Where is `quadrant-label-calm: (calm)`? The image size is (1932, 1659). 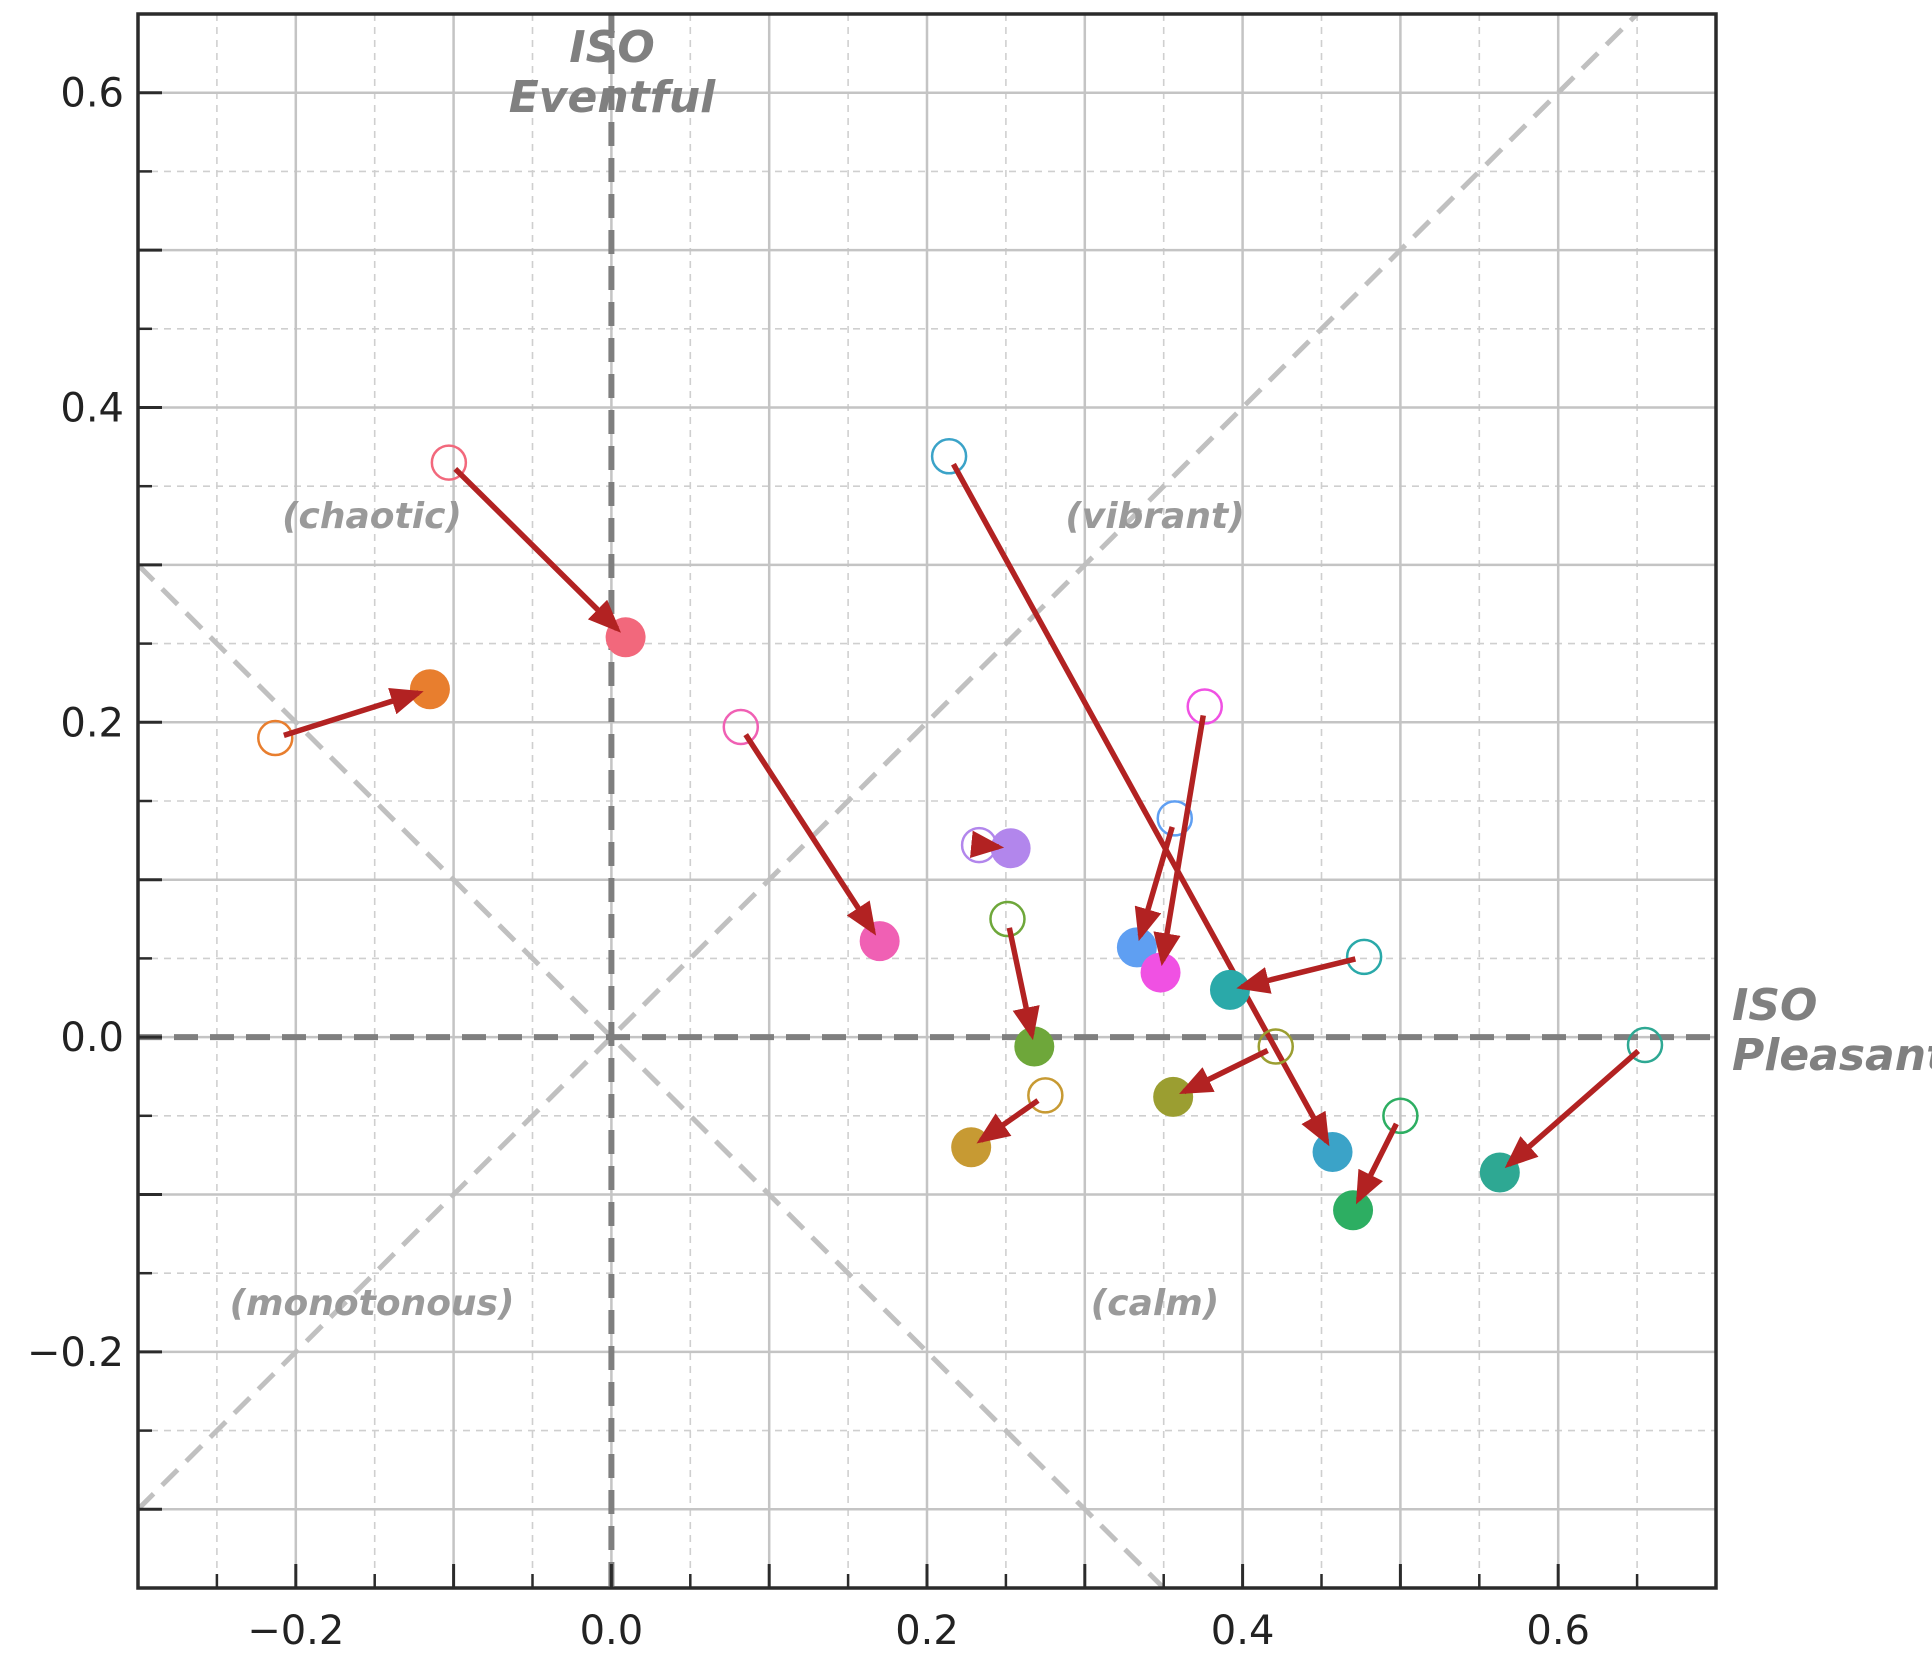 quadrant-label-calm: (calm) is located at coordinates (1155, 1303).